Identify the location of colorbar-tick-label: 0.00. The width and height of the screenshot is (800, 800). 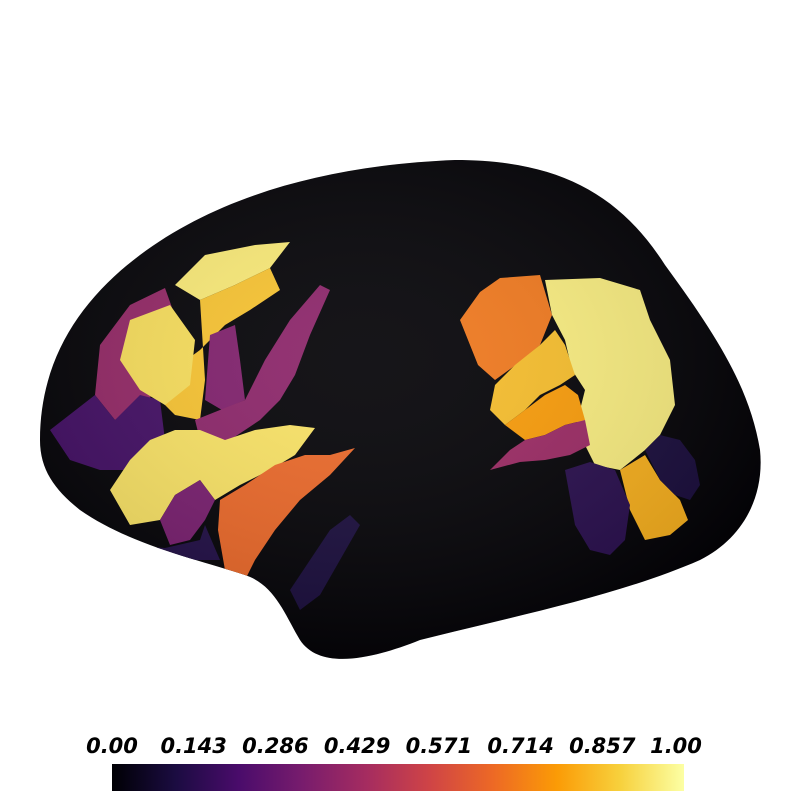
(112, 746).